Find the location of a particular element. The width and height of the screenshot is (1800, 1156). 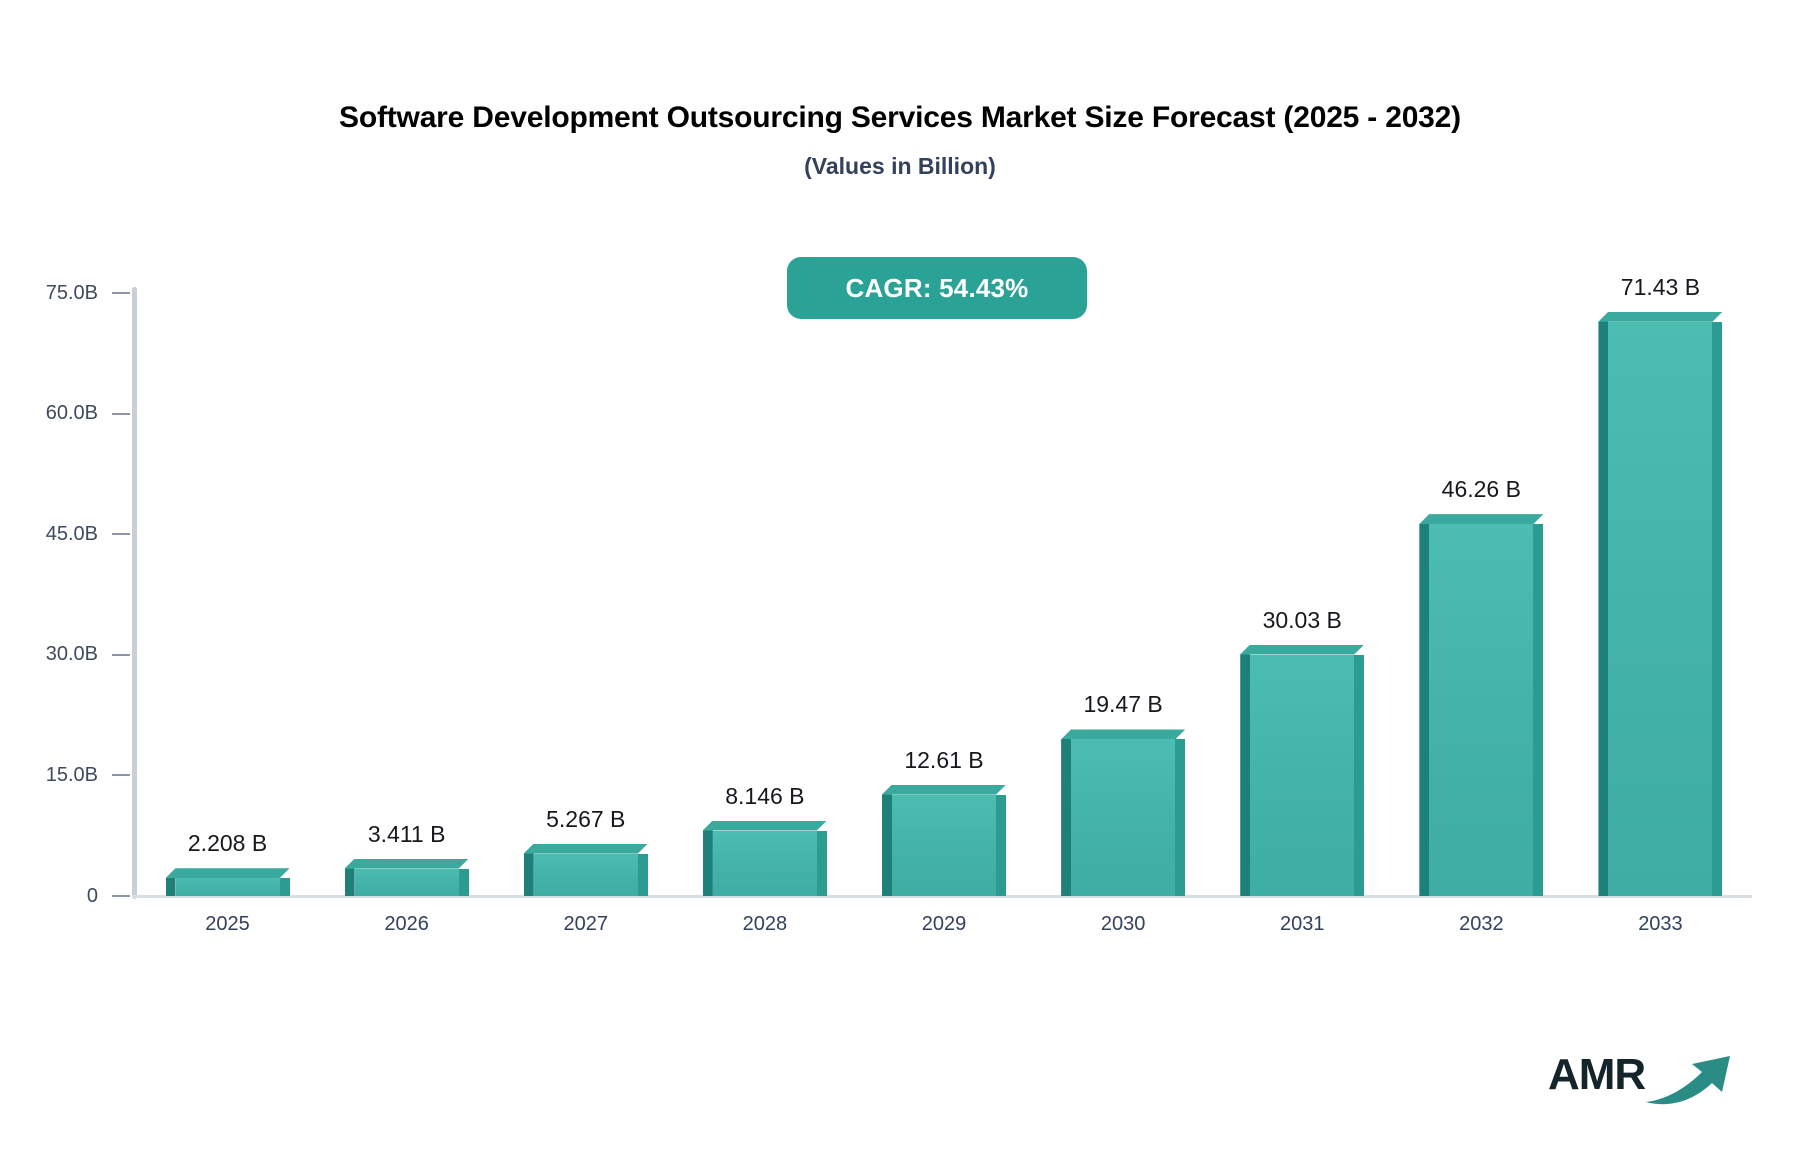

bar-value-label: 71.43 B is located at coordinates (1660, 286).